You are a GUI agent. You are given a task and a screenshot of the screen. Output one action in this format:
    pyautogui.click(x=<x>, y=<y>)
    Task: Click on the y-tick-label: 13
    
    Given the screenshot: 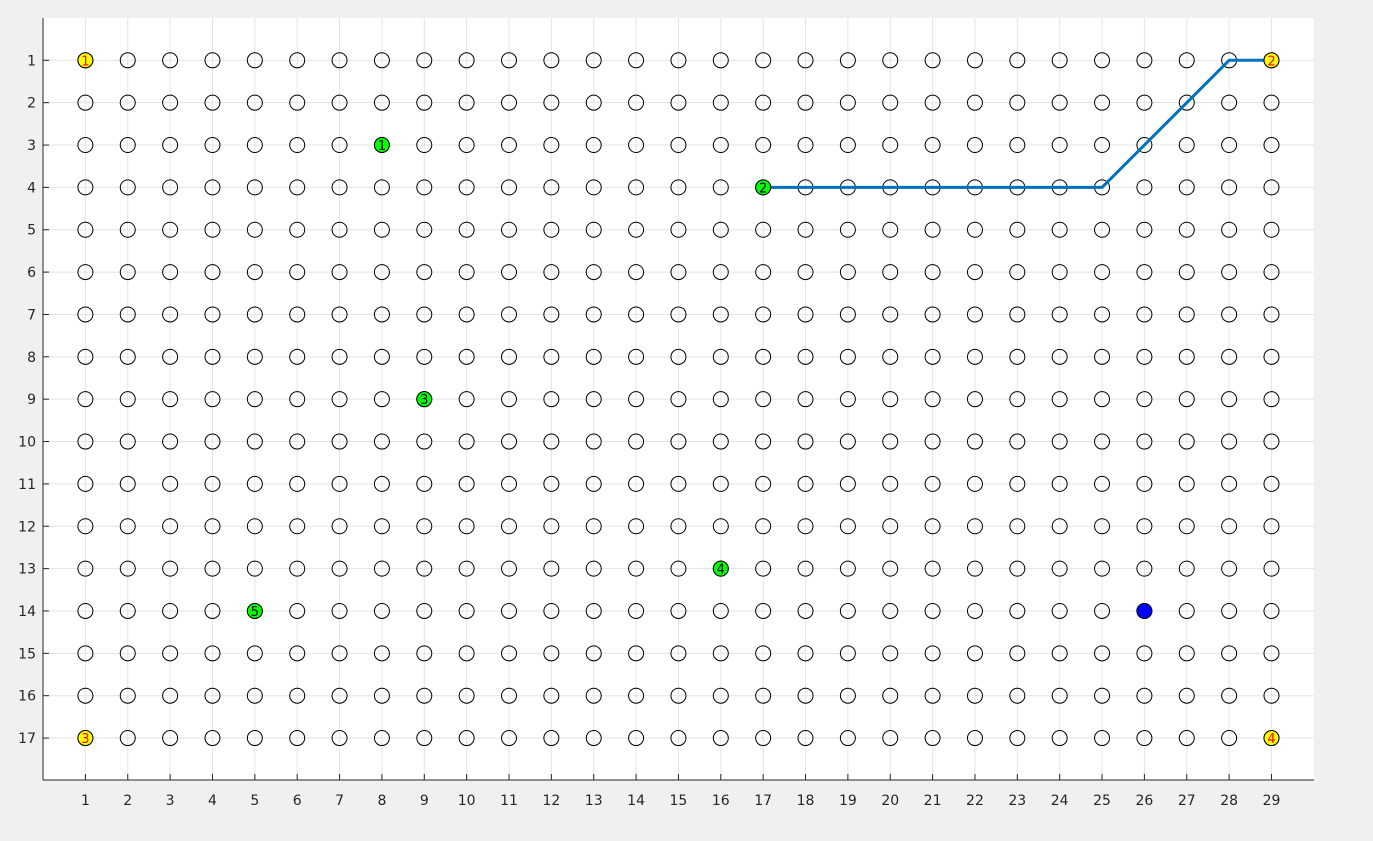 What is the action you would take?
    pyautogui.click(x=27, y=570)
    